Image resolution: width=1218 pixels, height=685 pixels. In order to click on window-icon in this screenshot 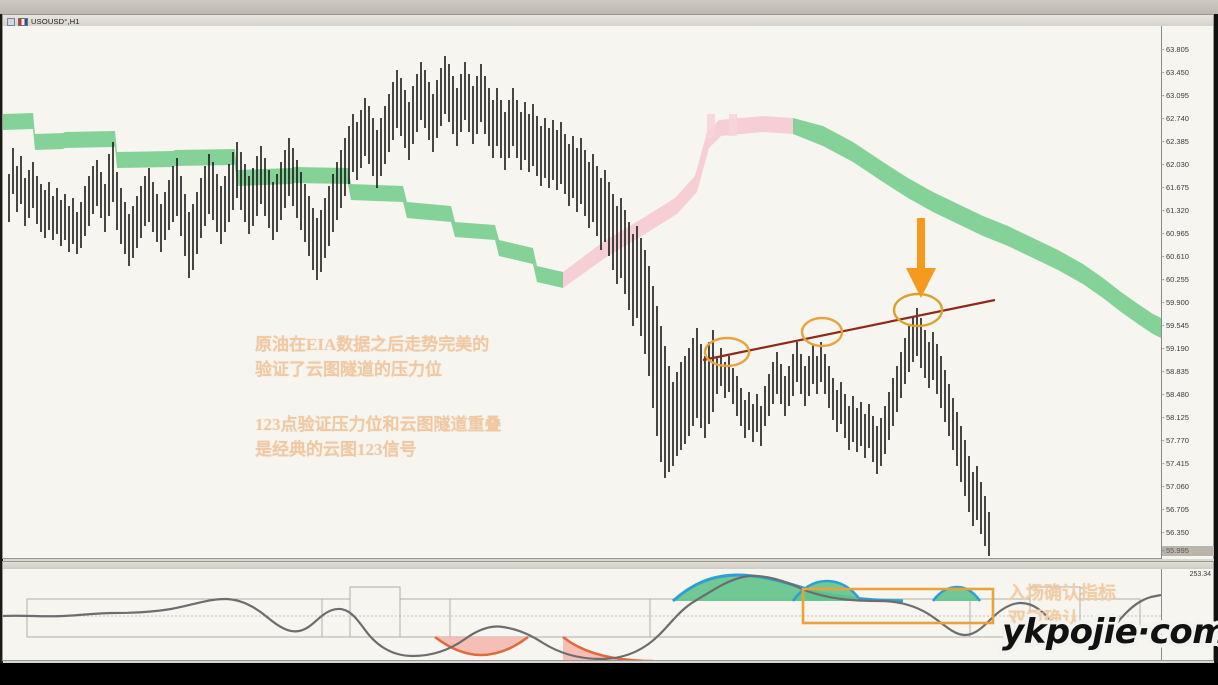, I will do `click(11, 21)`.